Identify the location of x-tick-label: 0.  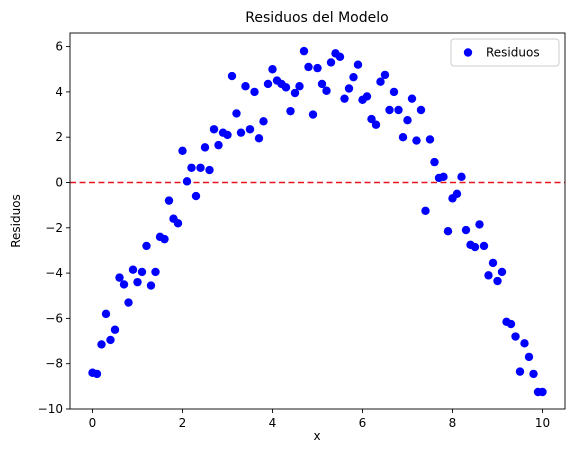
(93, 423).